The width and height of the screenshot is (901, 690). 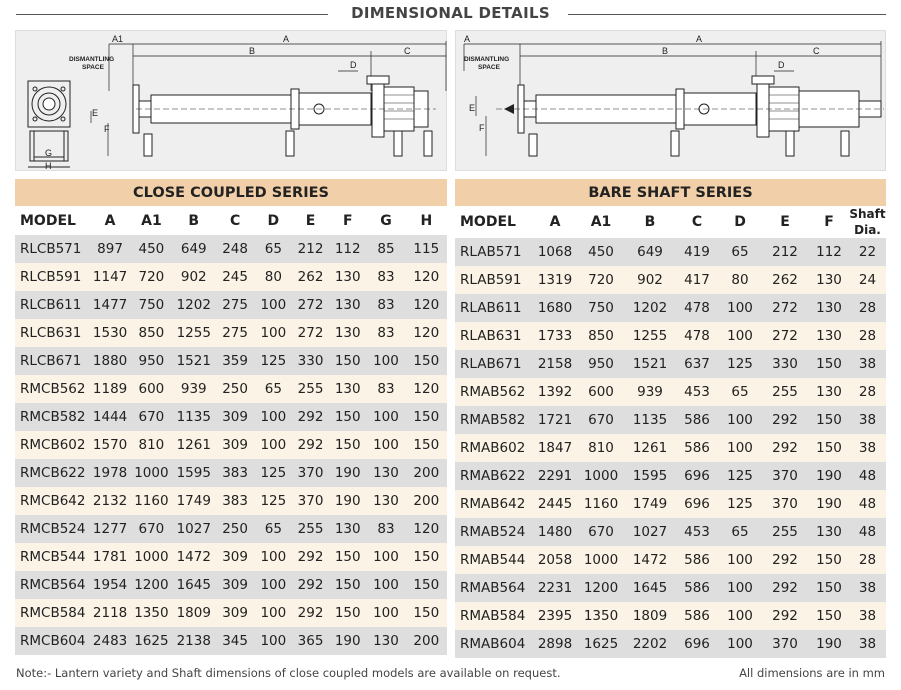 I want to click on value-cell: 200, so click(x=426, y=501).